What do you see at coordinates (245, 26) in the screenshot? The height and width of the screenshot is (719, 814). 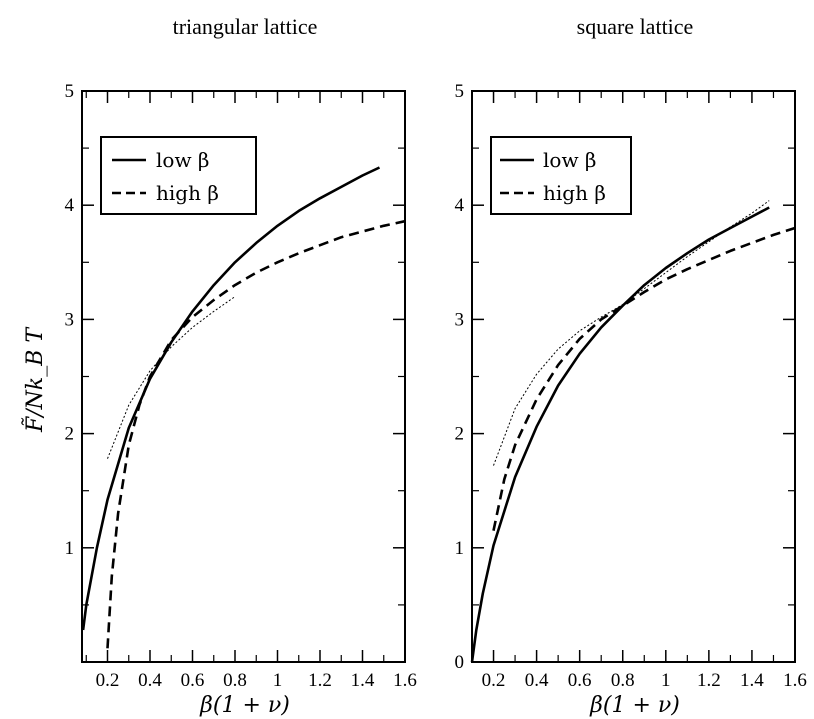 I see `panel-title: triangular lattice` at bounding box center [245, 26].